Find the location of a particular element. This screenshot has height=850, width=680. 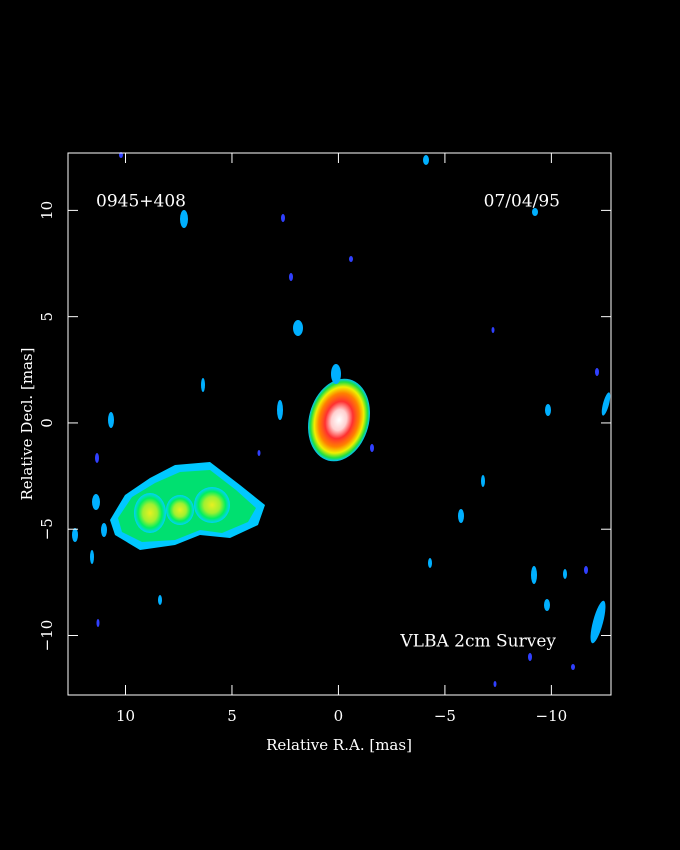

y-tick-label: 10 is located at coordinates (47, 210).